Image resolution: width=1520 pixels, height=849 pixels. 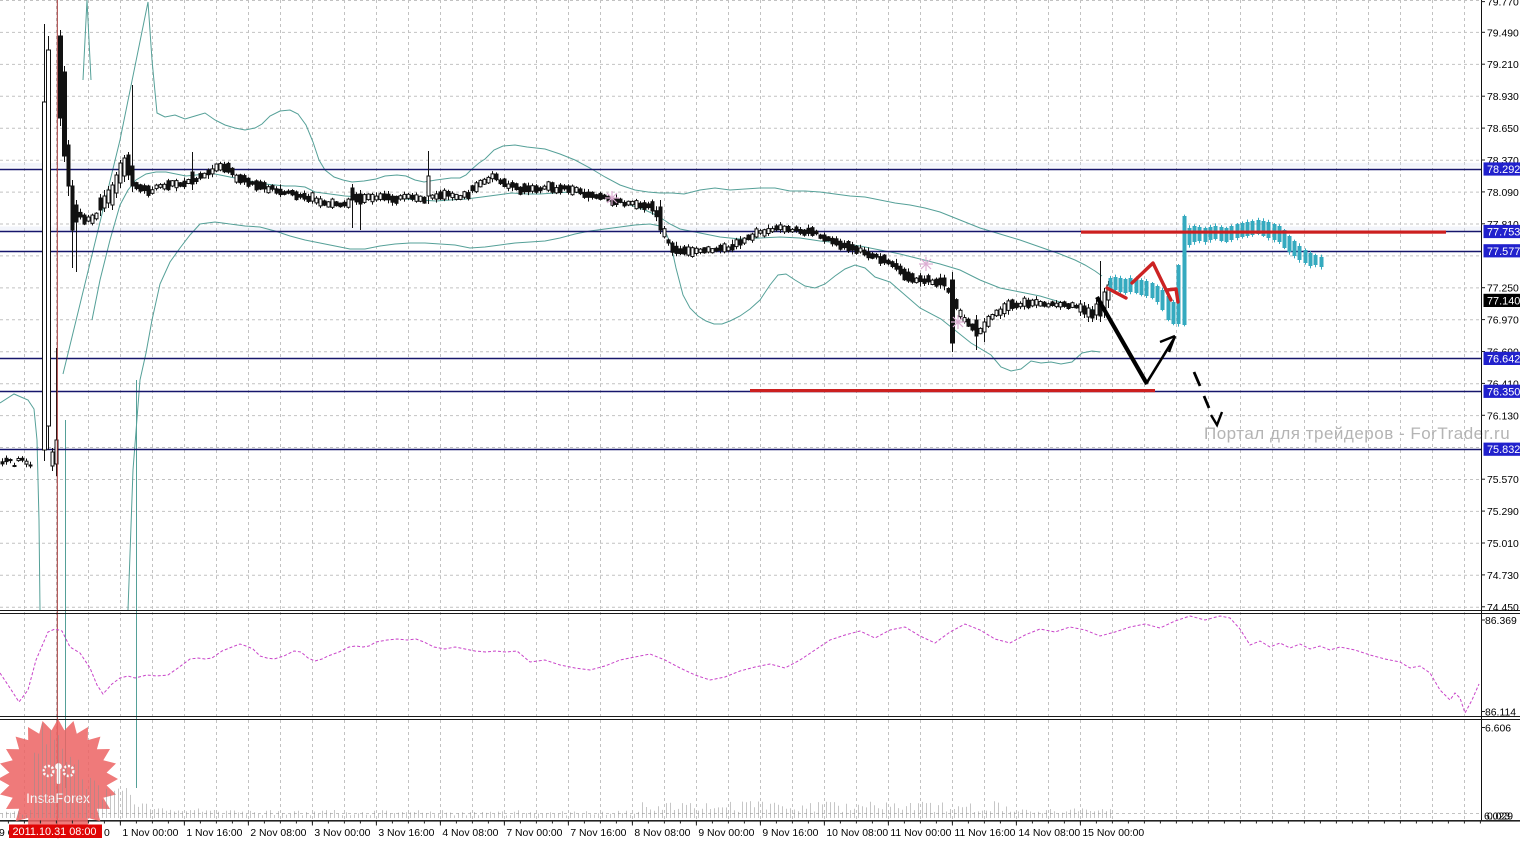 I want to click on svg-text: 9 Nov 00:00, so click(x=726, y=833).